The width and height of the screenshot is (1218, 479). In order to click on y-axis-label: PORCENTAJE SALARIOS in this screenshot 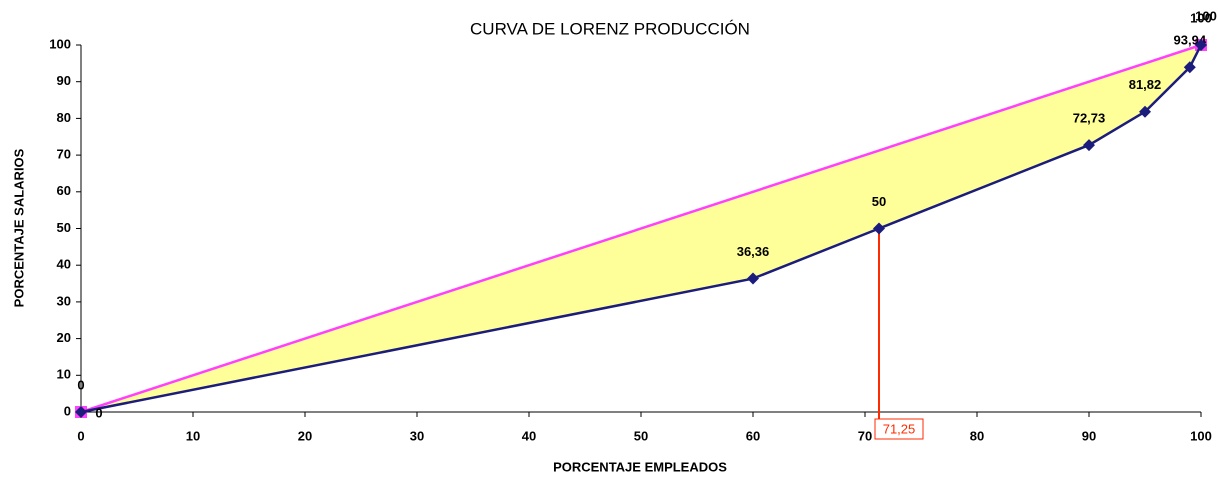, I will do `click(18, 227)`.